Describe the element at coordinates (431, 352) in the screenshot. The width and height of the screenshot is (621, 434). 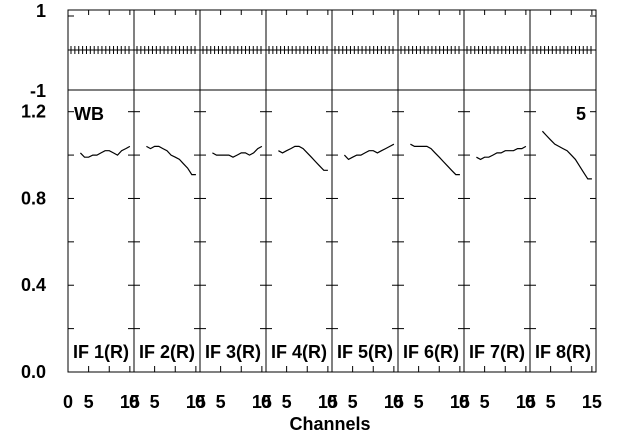
I see `panel-label-if-6: IF 6(R)` at that location.